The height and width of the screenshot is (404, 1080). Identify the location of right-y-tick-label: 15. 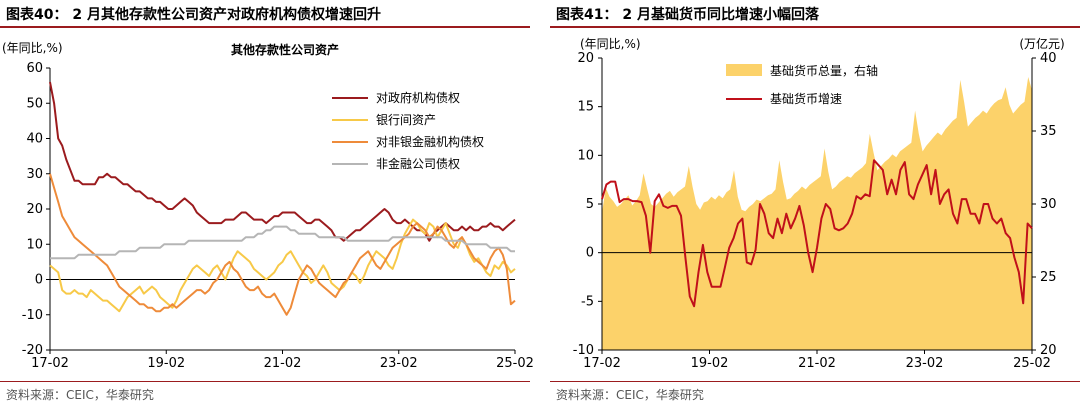
(585, 107).